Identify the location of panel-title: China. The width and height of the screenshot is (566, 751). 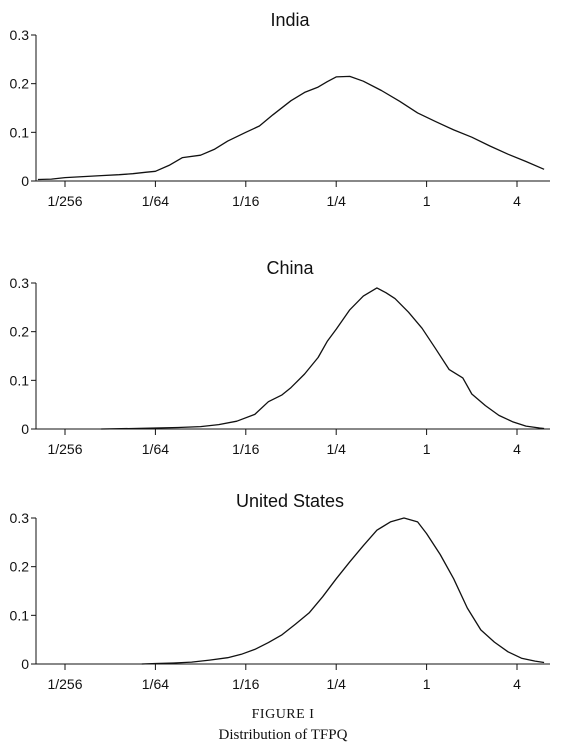
(290, 268).